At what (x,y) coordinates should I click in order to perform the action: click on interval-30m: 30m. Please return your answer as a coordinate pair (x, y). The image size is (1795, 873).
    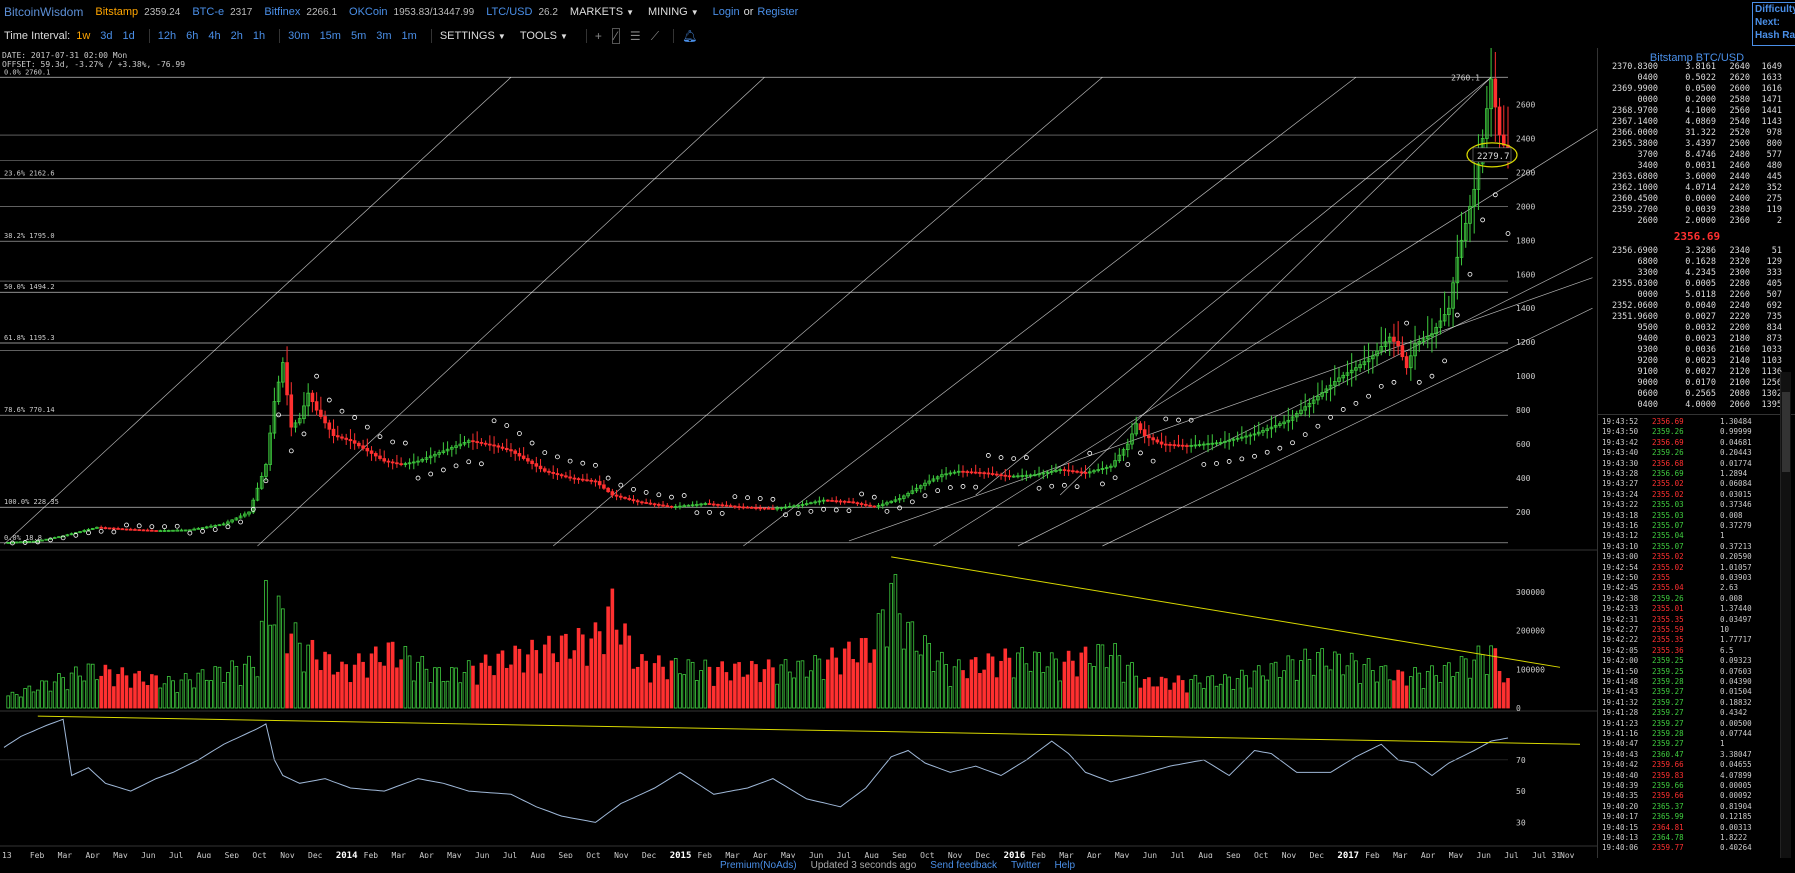
    Looking at the image, I should click on (299, 36).